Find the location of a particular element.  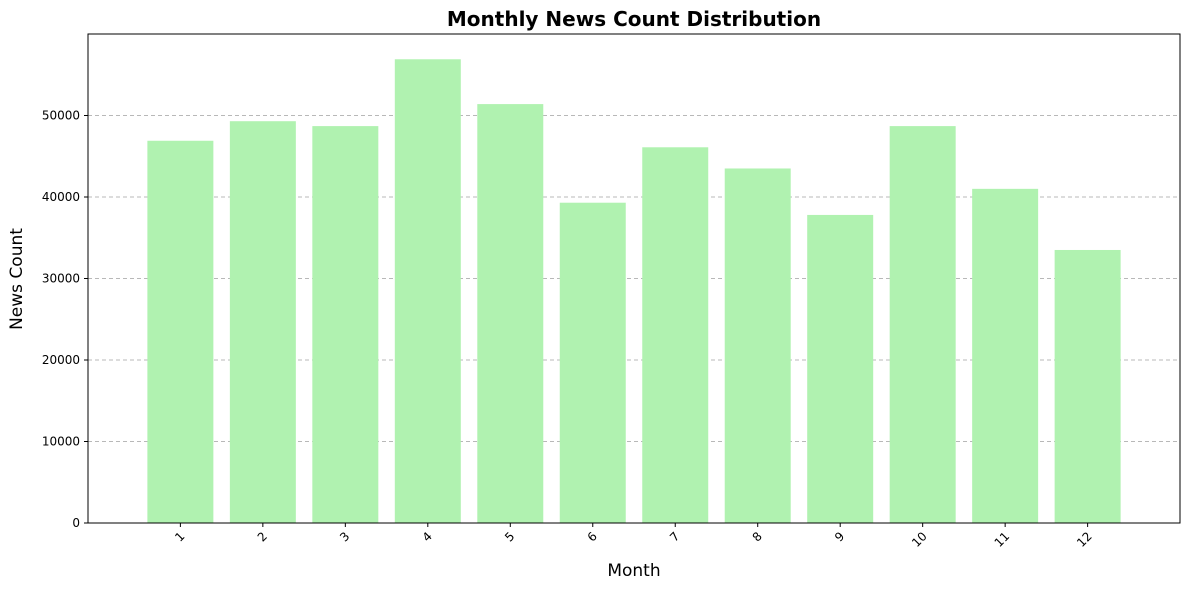

y-tick-label: 20000 is located at coordinates (61, 360).